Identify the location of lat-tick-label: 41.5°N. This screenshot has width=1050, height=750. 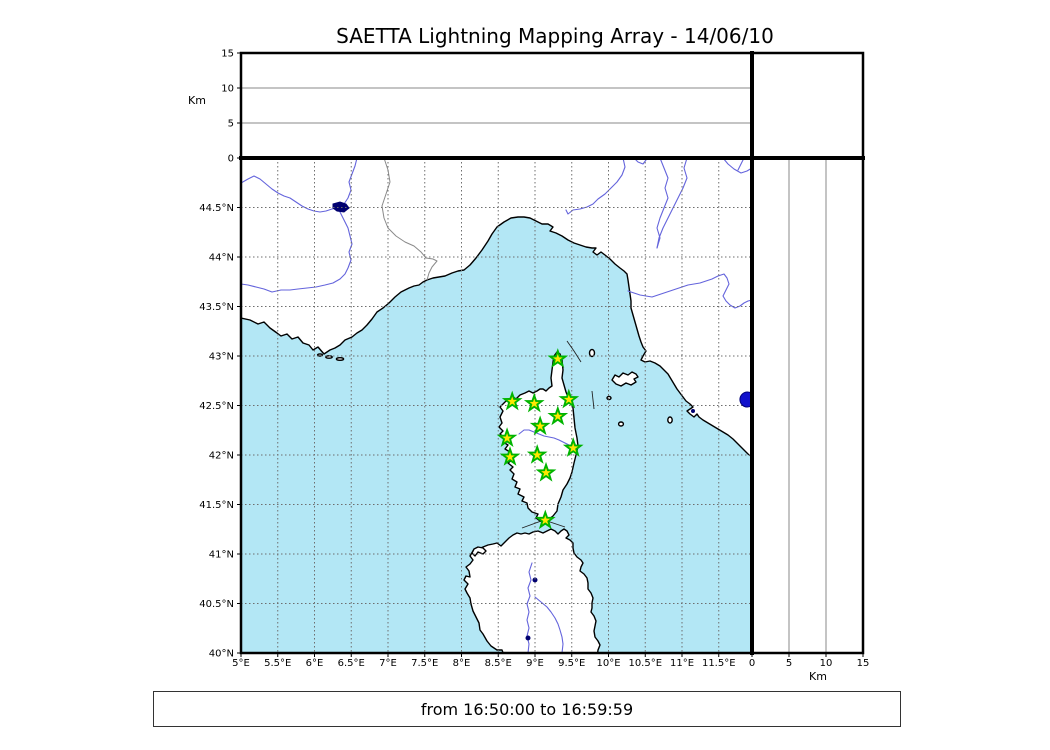
(216, 505).